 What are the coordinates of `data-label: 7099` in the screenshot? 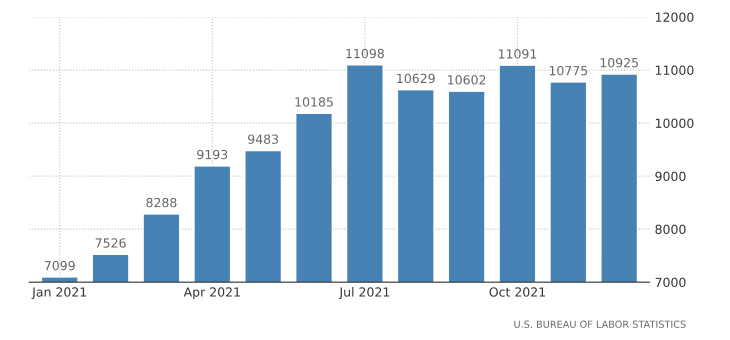 It's located at (59, 265).